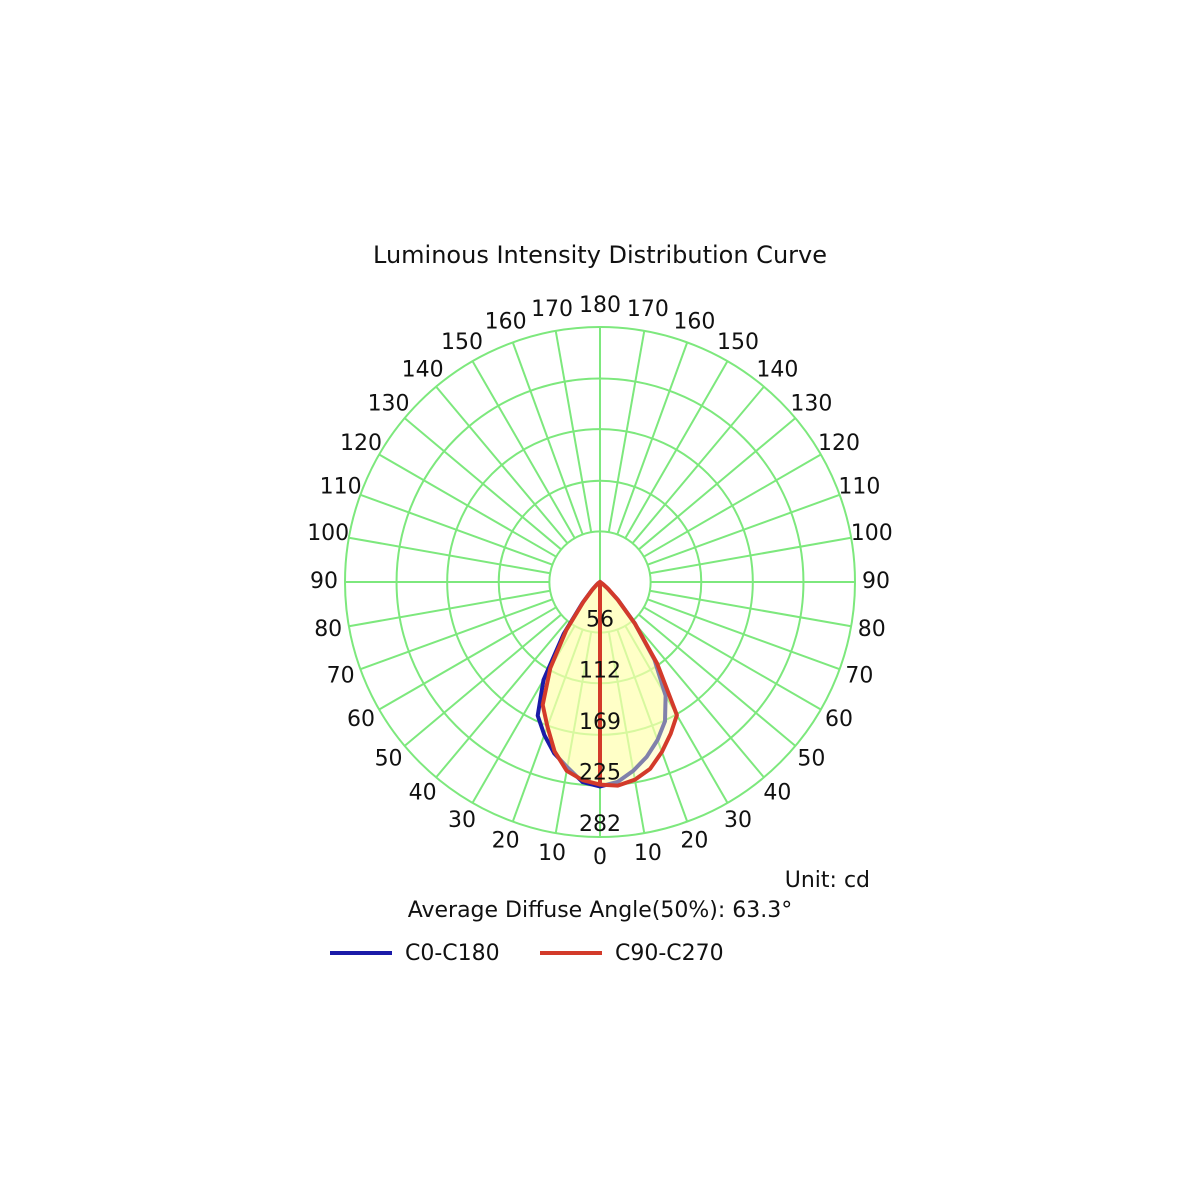  I want to click on ring-label: 225, so click(600, 772).